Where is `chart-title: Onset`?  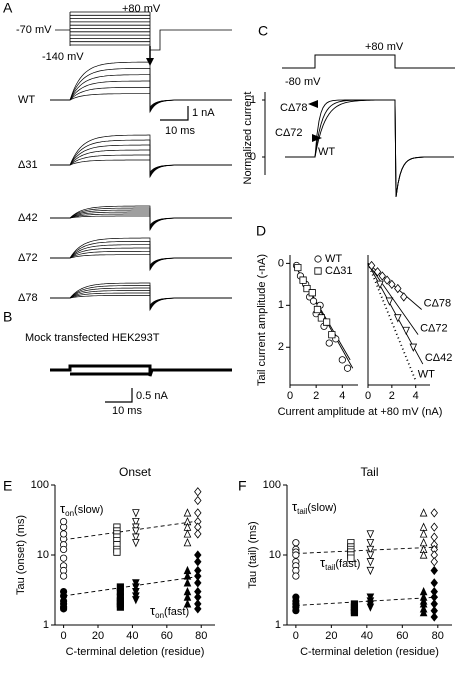
chart-title: Onset is located at coordinates (135, 472).